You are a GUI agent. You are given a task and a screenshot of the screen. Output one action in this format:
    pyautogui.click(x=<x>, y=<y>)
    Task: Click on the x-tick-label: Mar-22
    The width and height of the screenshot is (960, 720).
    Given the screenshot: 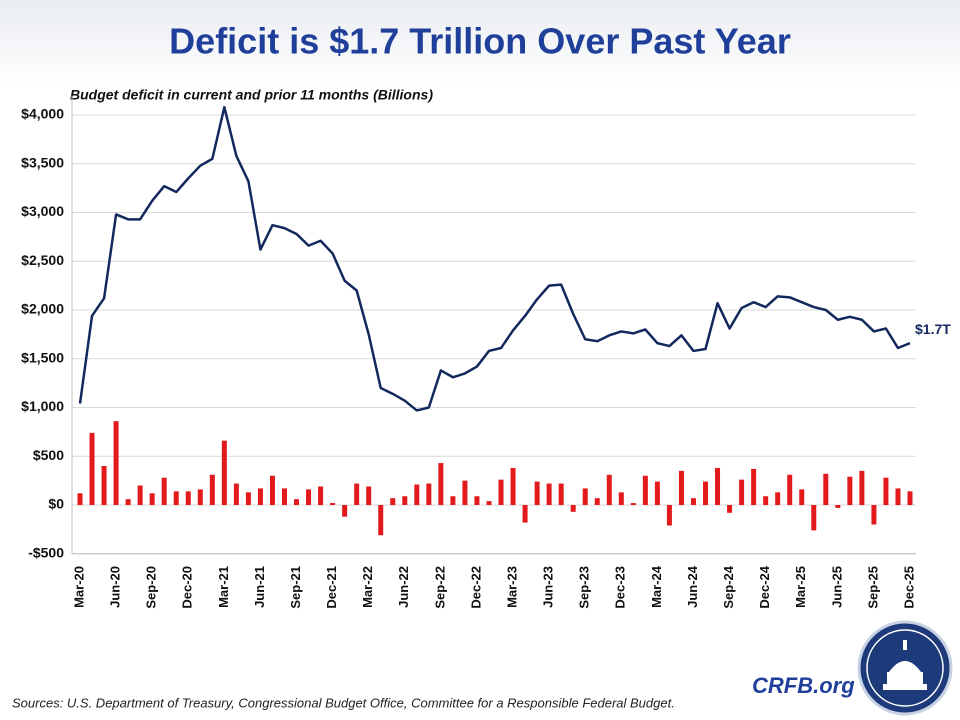 What is the action you would take?
    pyautogui.click(x=367, y=587)
    